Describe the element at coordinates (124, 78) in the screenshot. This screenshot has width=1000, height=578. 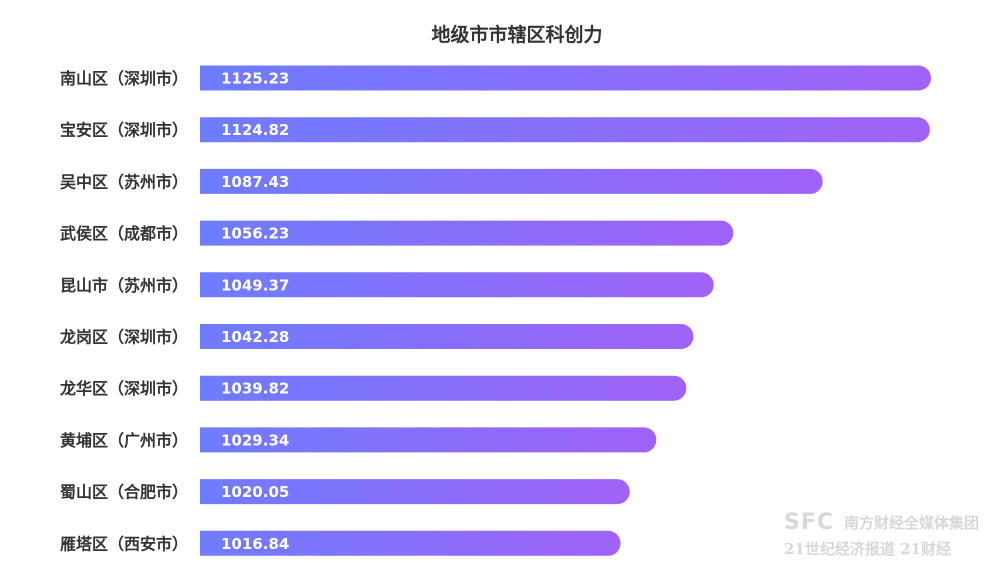
I see `category-label-1: 南山区（深圳市）` at that location.